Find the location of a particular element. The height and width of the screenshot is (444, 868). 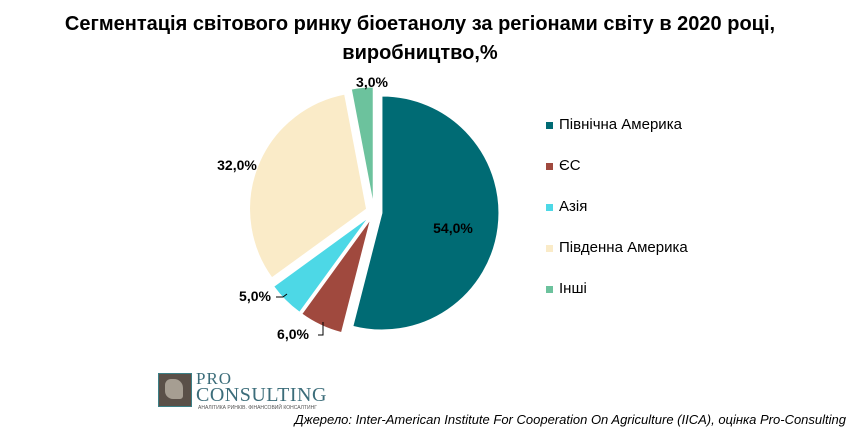

legend-label: Інші is located at coordinates (573, 288).